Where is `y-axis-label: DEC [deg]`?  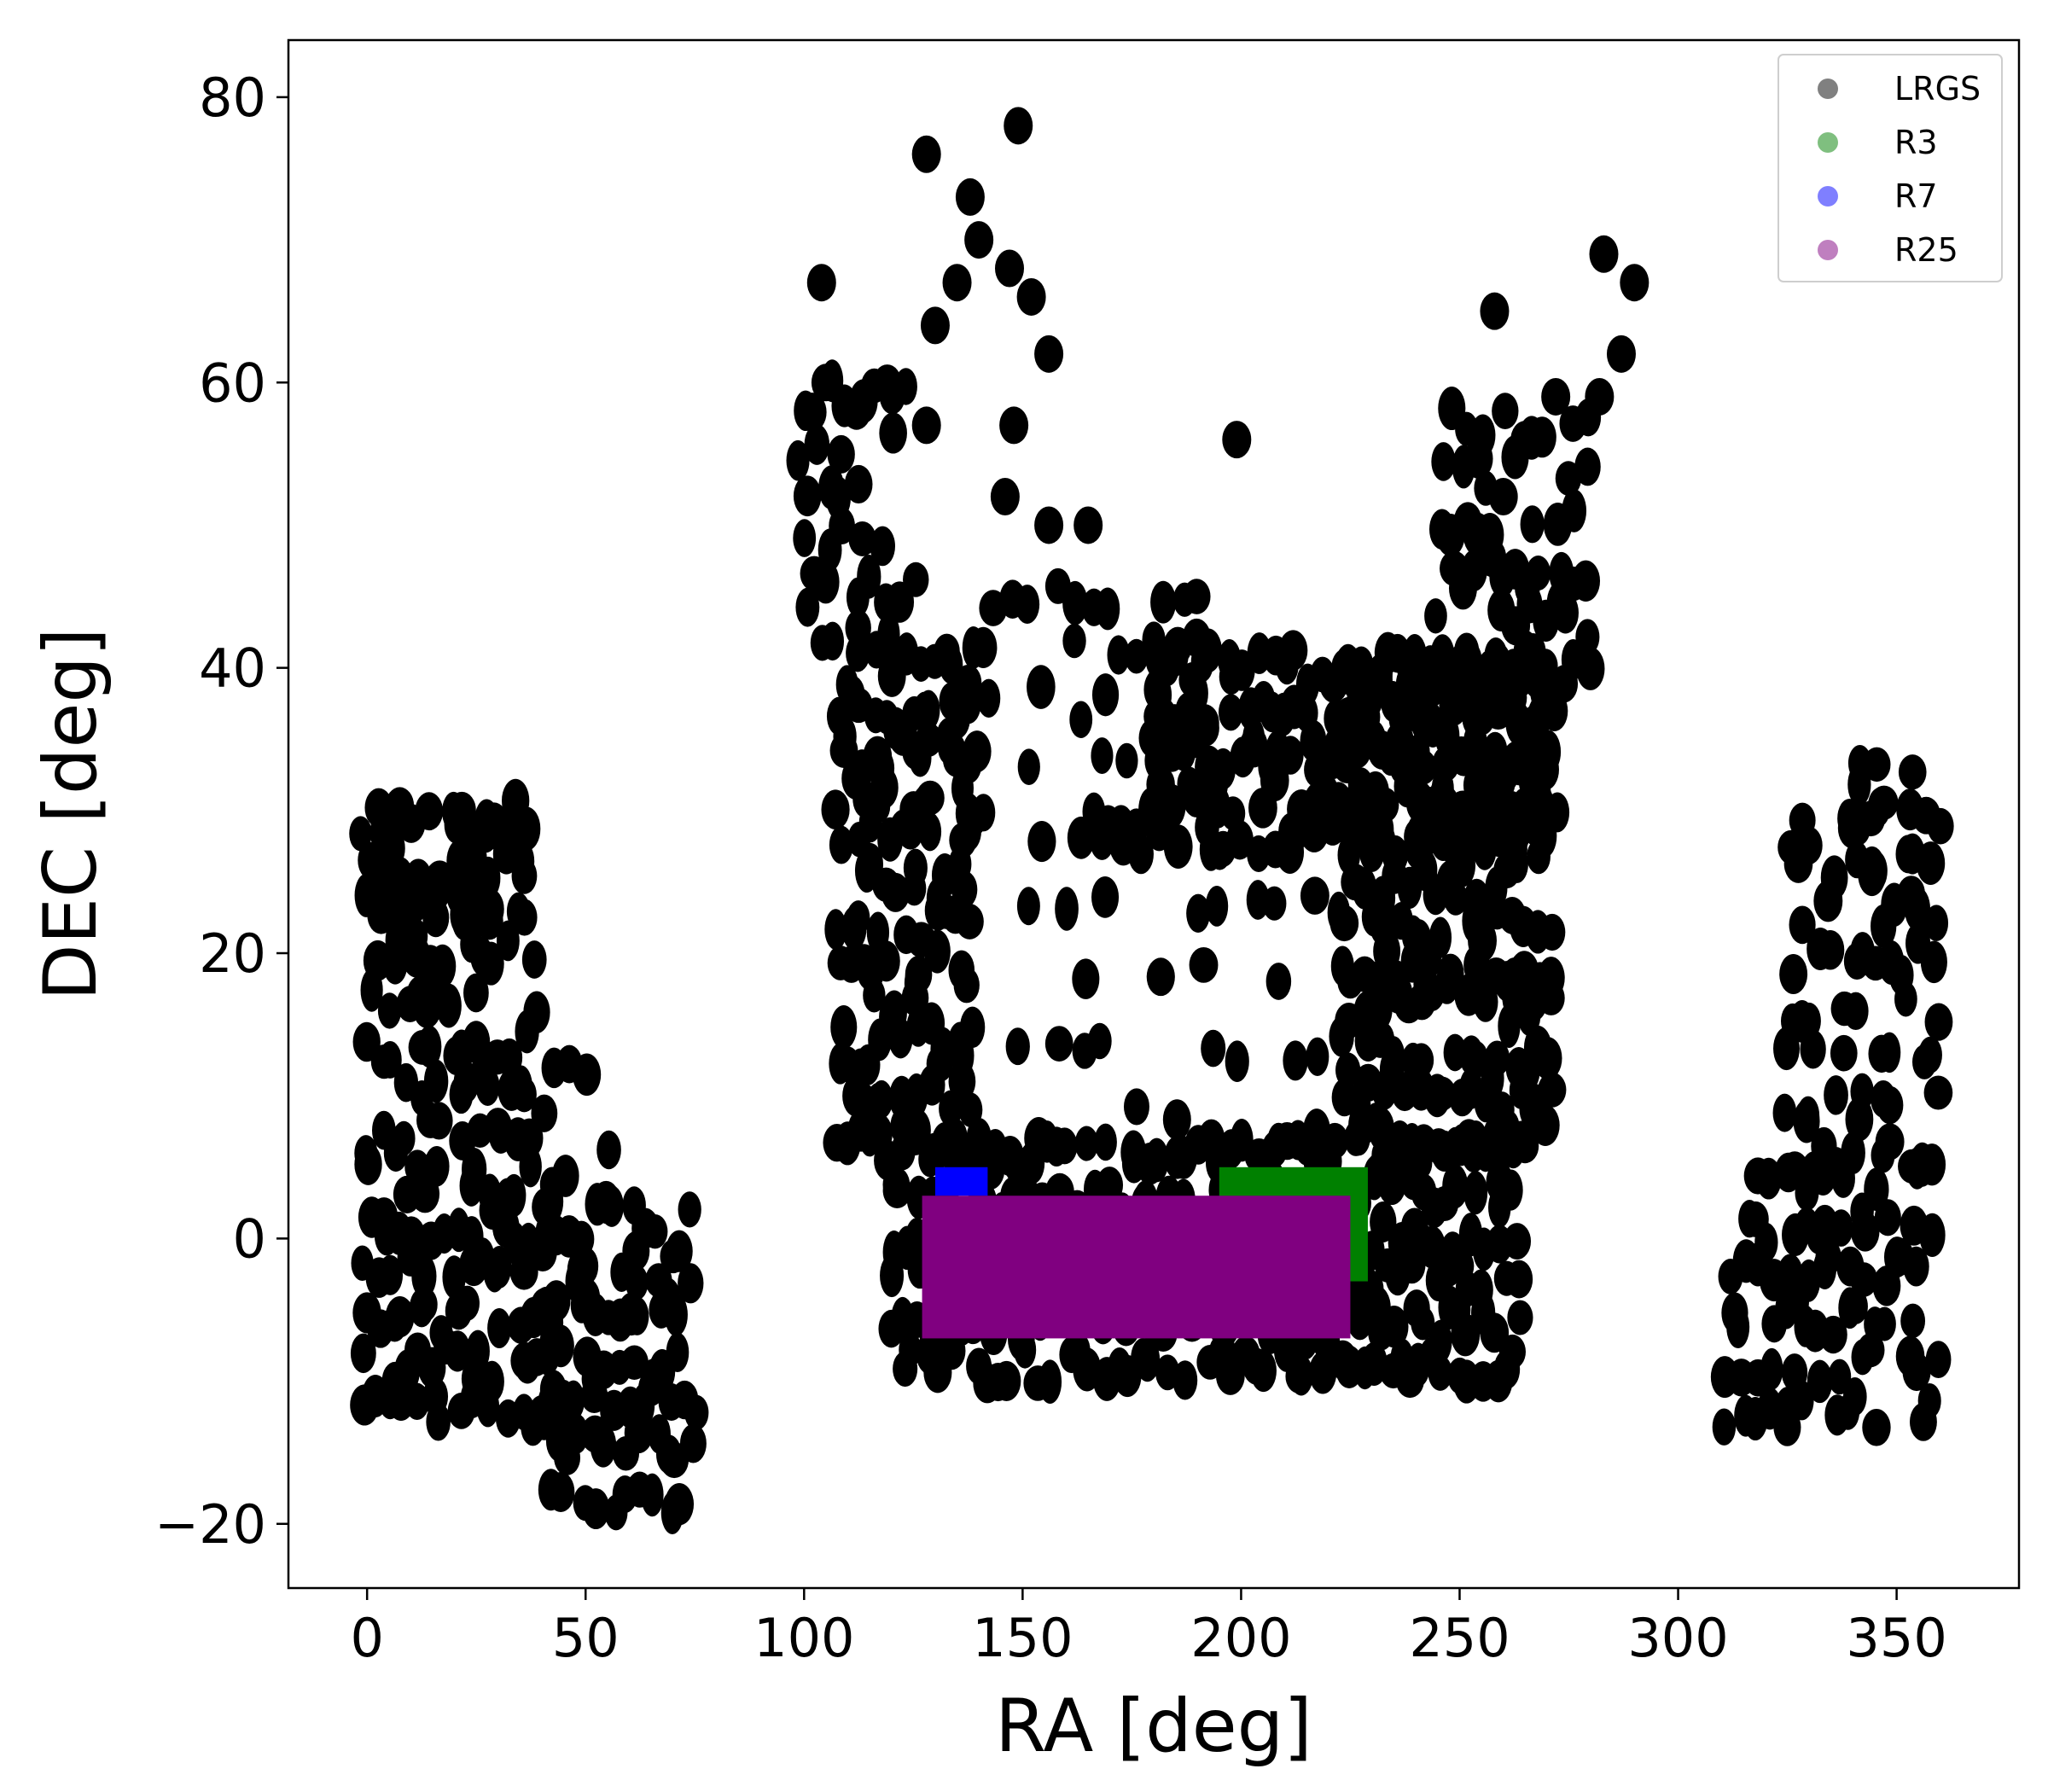 y-axis-label: DEC [deg] is located at coordinates (70, 813).